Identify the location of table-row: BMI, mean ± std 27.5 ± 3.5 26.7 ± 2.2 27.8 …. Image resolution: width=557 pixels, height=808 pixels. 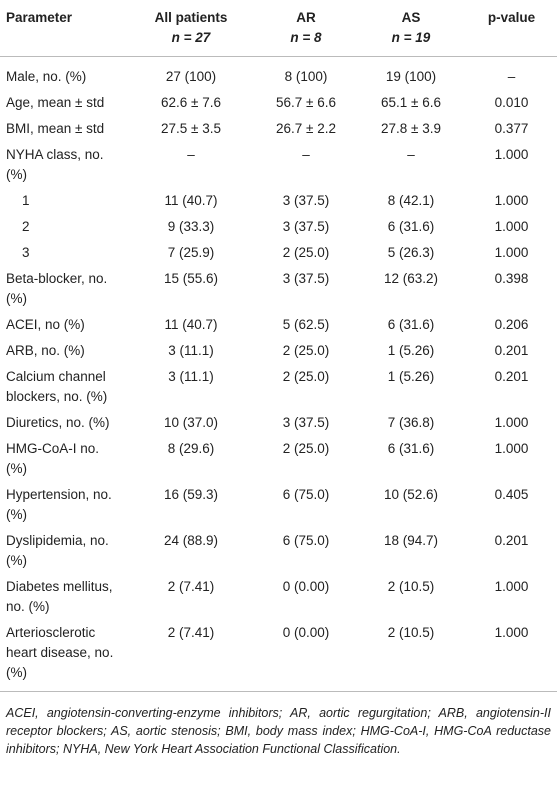
(278, 129).